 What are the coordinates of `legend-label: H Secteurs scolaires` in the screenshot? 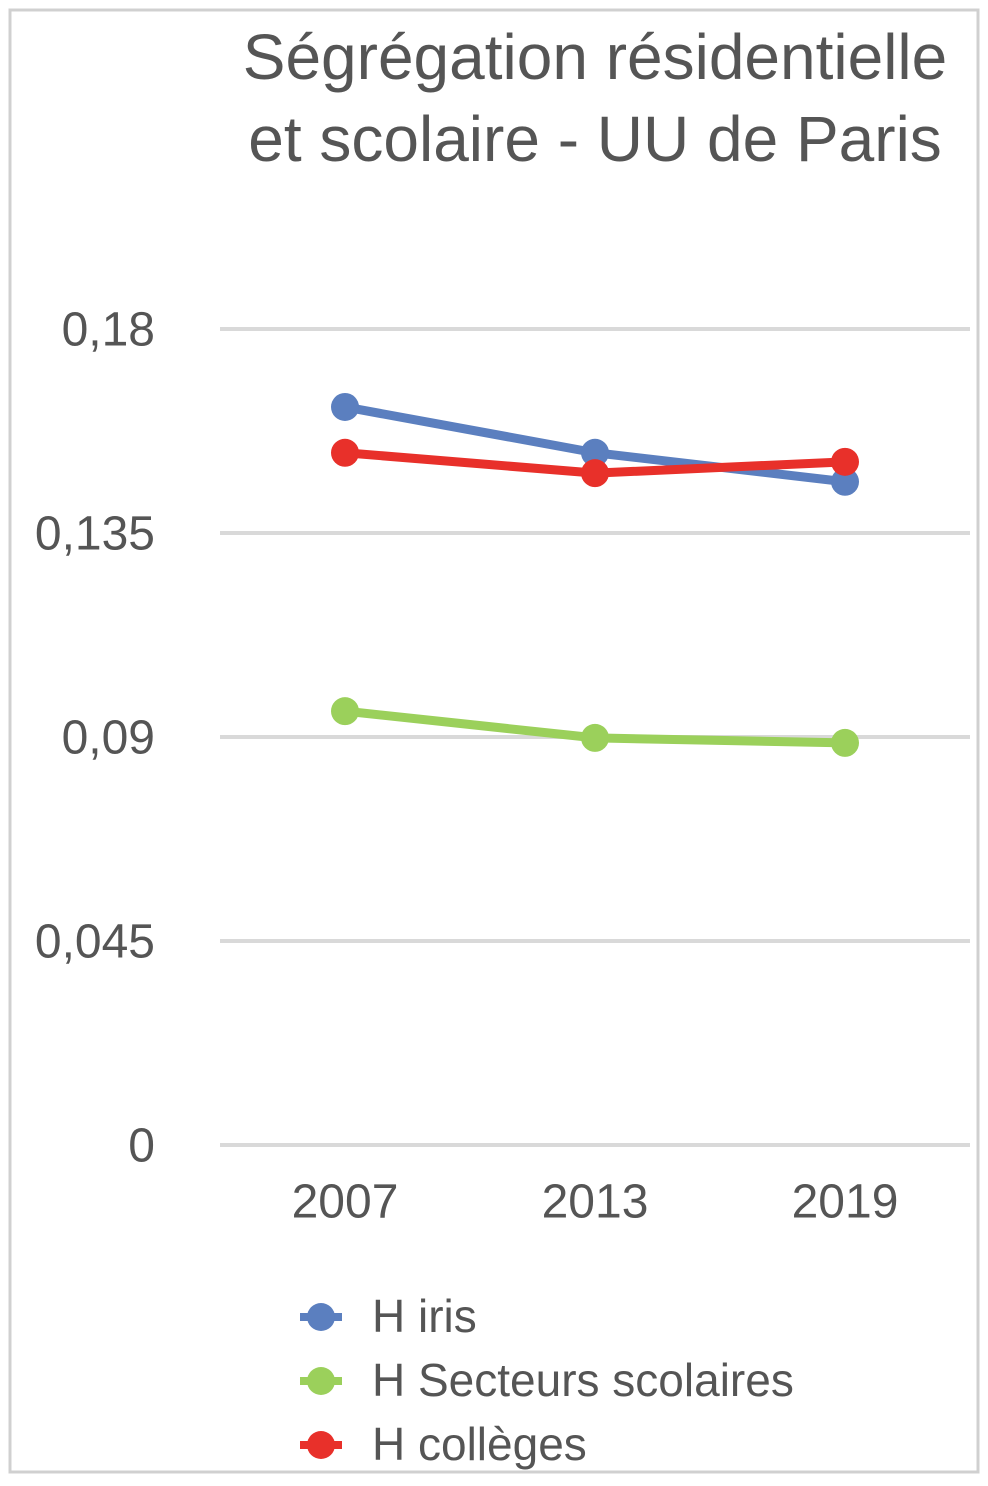 It's located at (583, 1380).